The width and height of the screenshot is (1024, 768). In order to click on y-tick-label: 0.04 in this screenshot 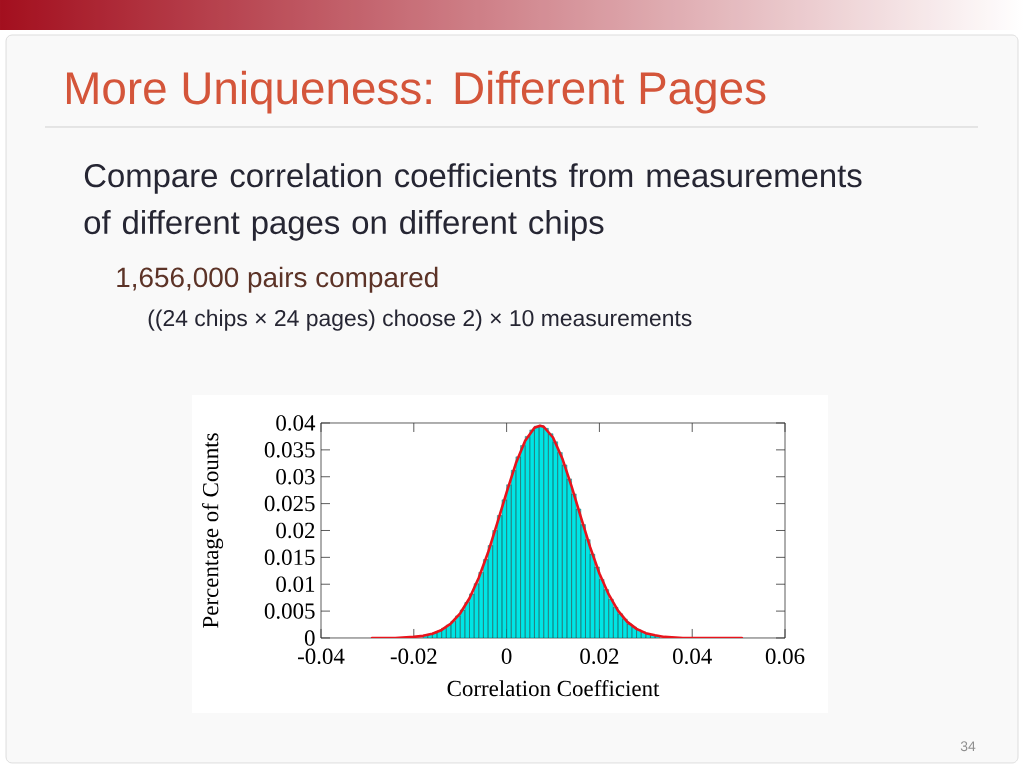, I will do `click(296, 423)`.